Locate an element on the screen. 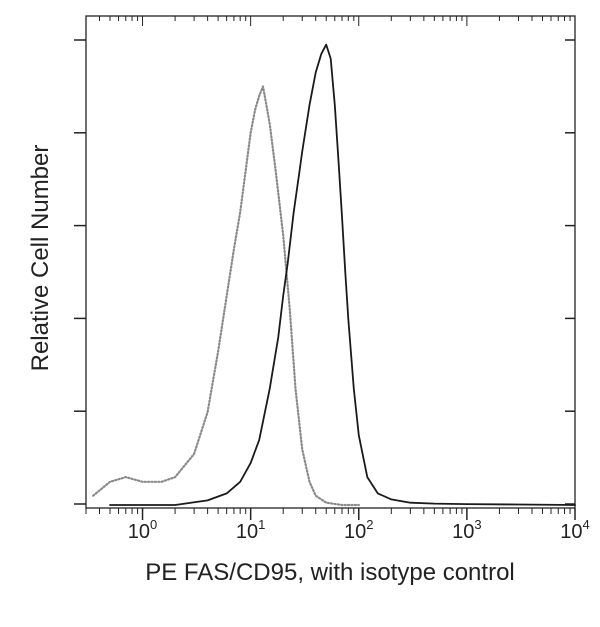 The image size is (600, 627). x-tick-labels: 10⁰ 10¹ 10² 10³ 10⁴ is located at coordinates (359, 530).